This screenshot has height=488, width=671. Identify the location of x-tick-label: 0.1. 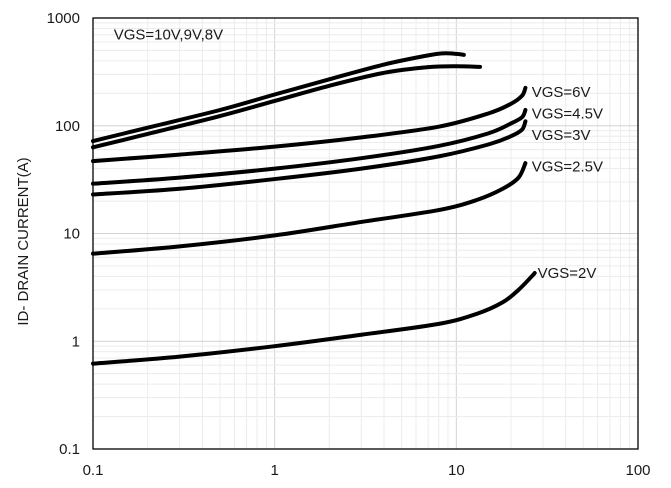
(93, 470).